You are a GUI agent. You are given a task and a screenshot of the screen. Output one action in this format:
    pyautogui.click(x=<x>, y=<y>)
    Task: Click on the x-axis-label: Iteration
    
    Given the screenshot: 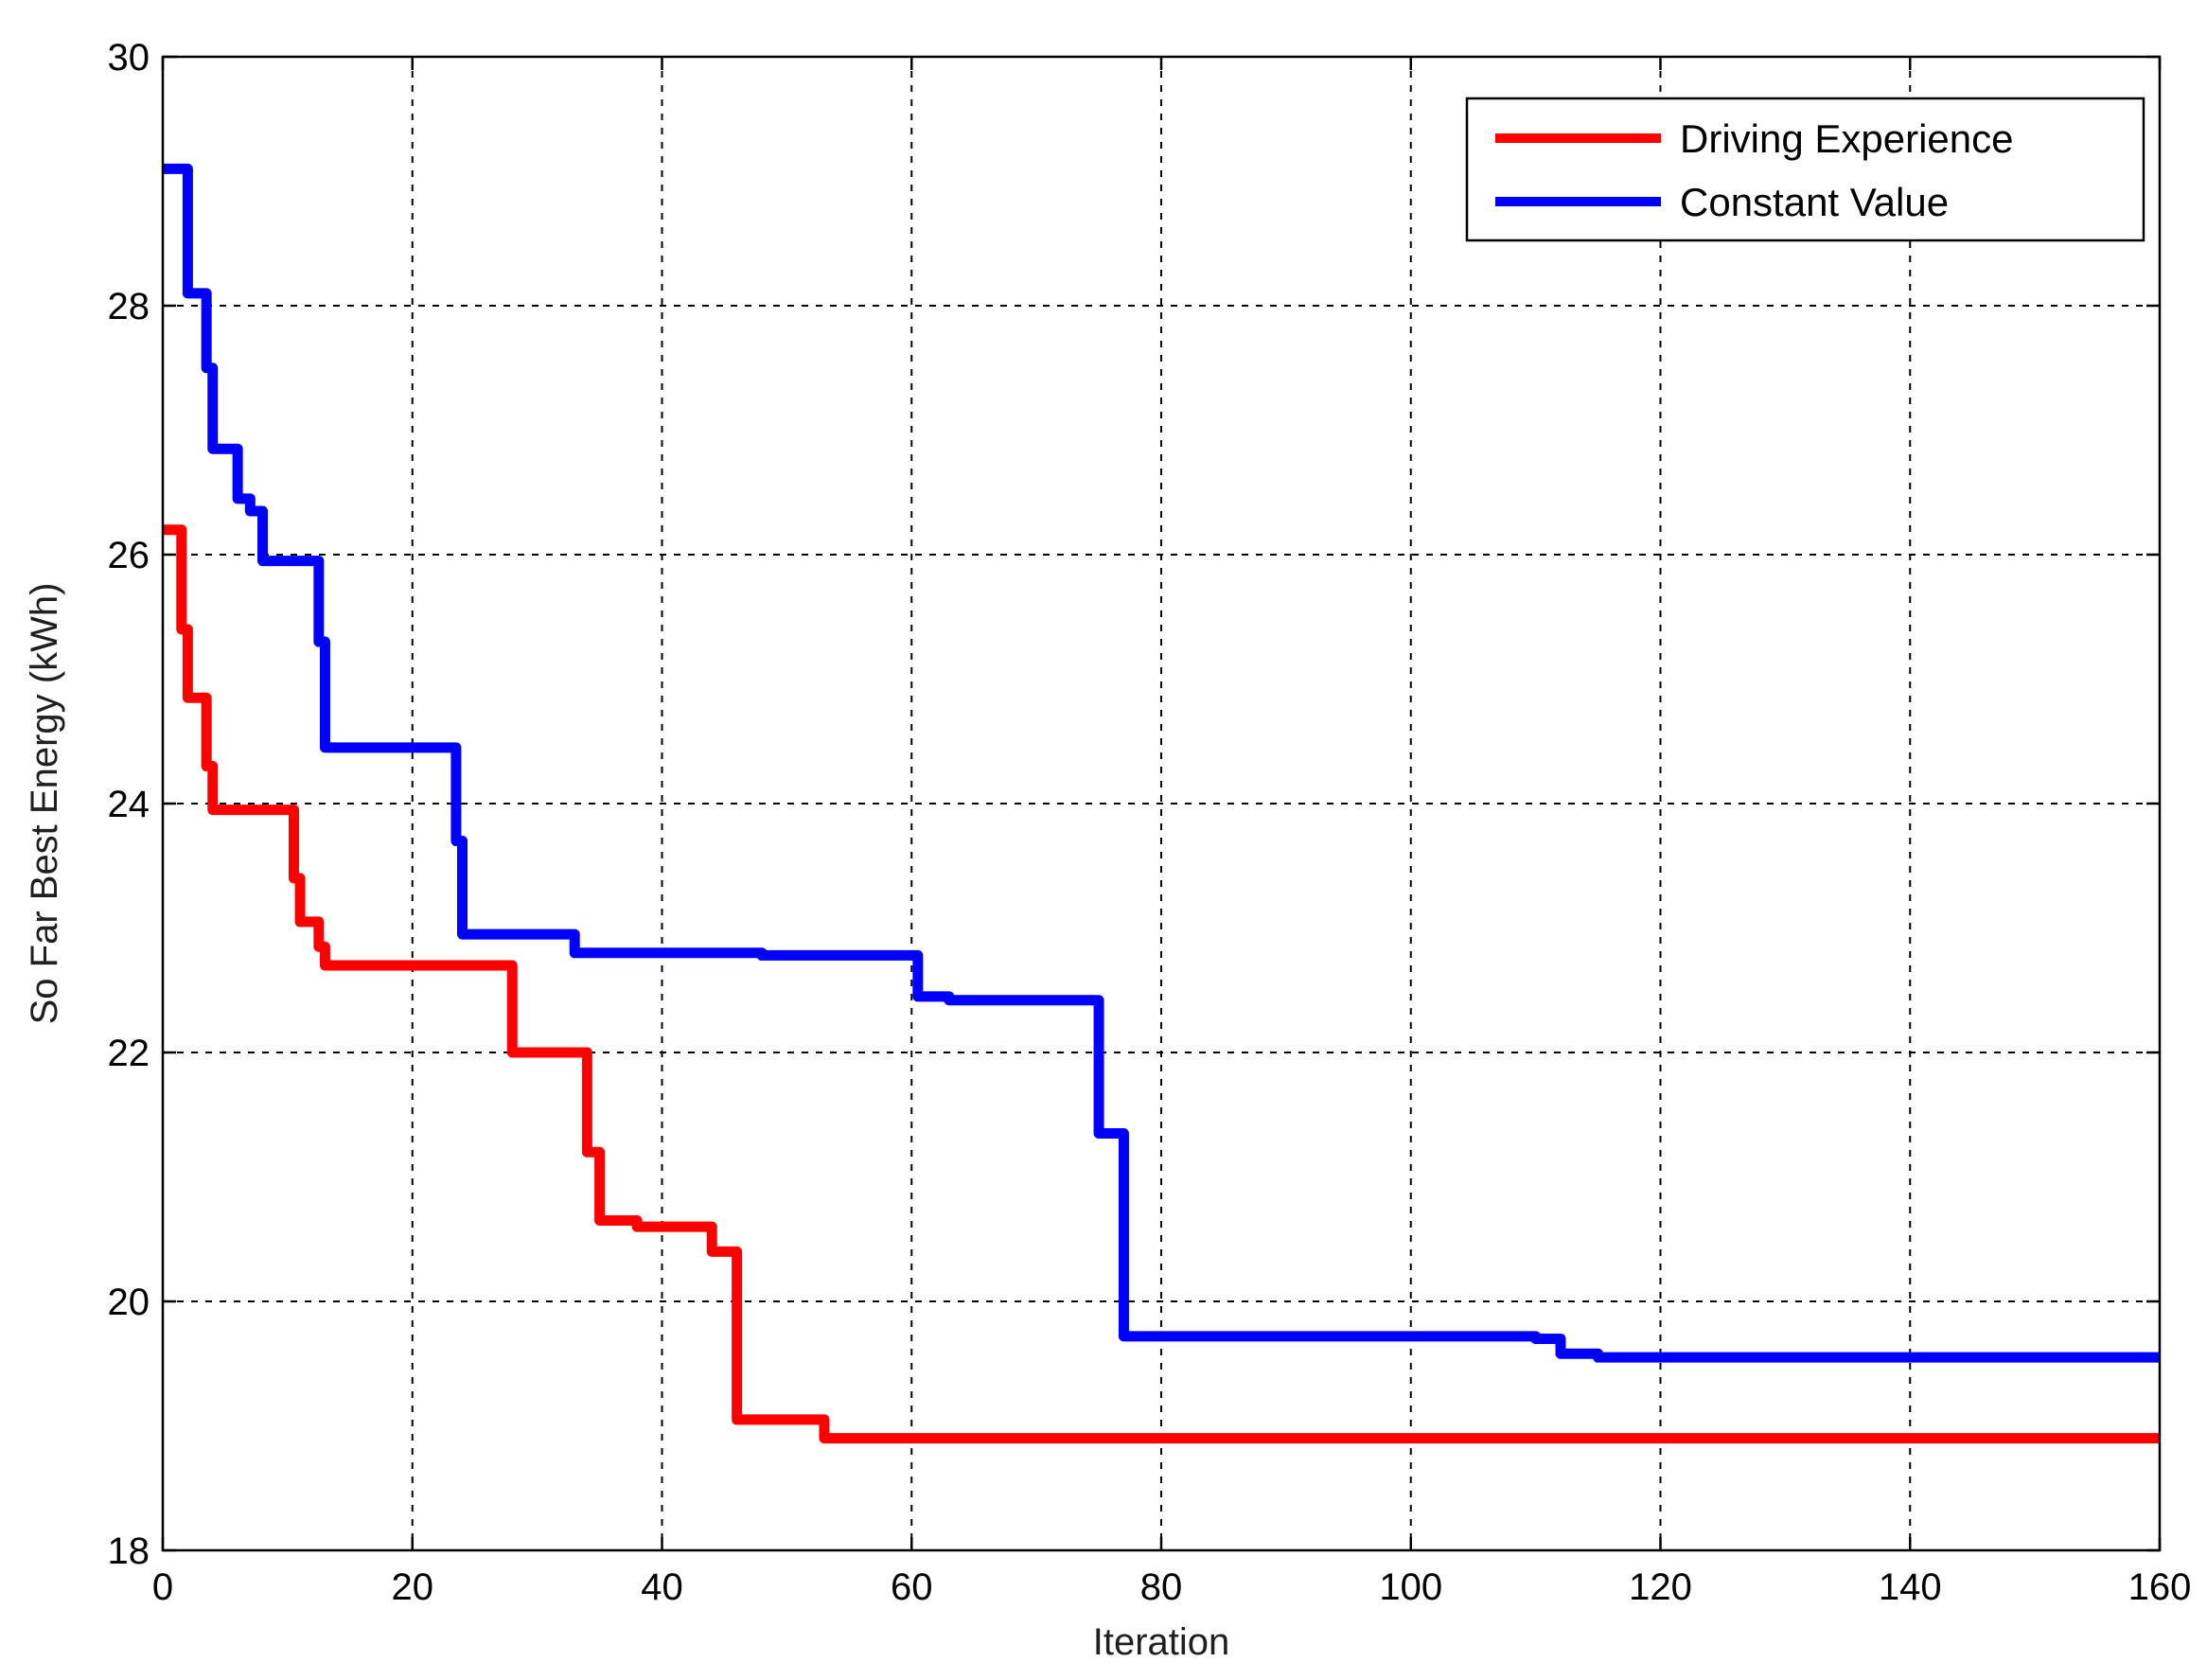 What is the action you would take?
    pyautogui.click(x=1161, y=1642)
    